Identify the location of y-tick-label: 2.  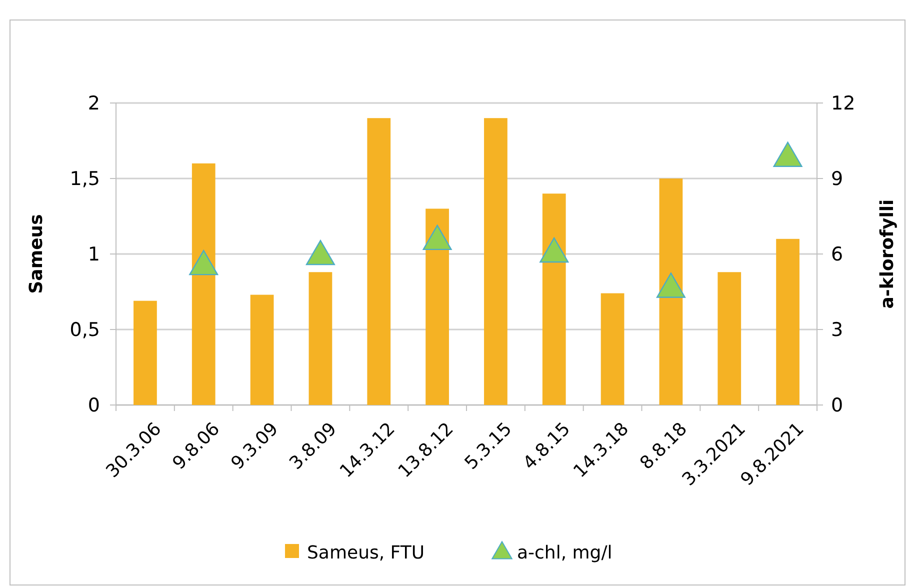
(94, 103).